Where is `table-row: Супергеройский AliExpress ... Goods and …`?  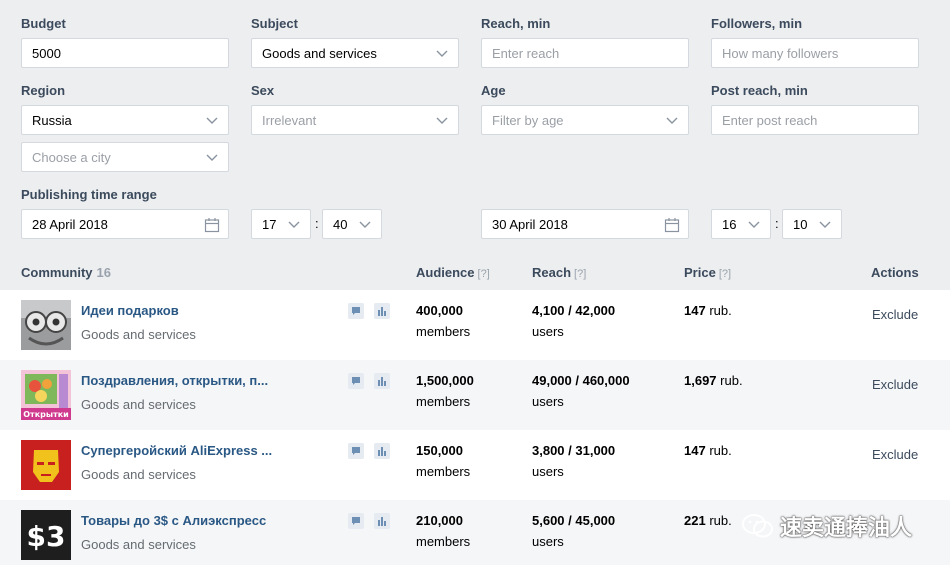
table-row: Супергеройский AliExpress ... Goods and … is located at coordinates (475, 465).